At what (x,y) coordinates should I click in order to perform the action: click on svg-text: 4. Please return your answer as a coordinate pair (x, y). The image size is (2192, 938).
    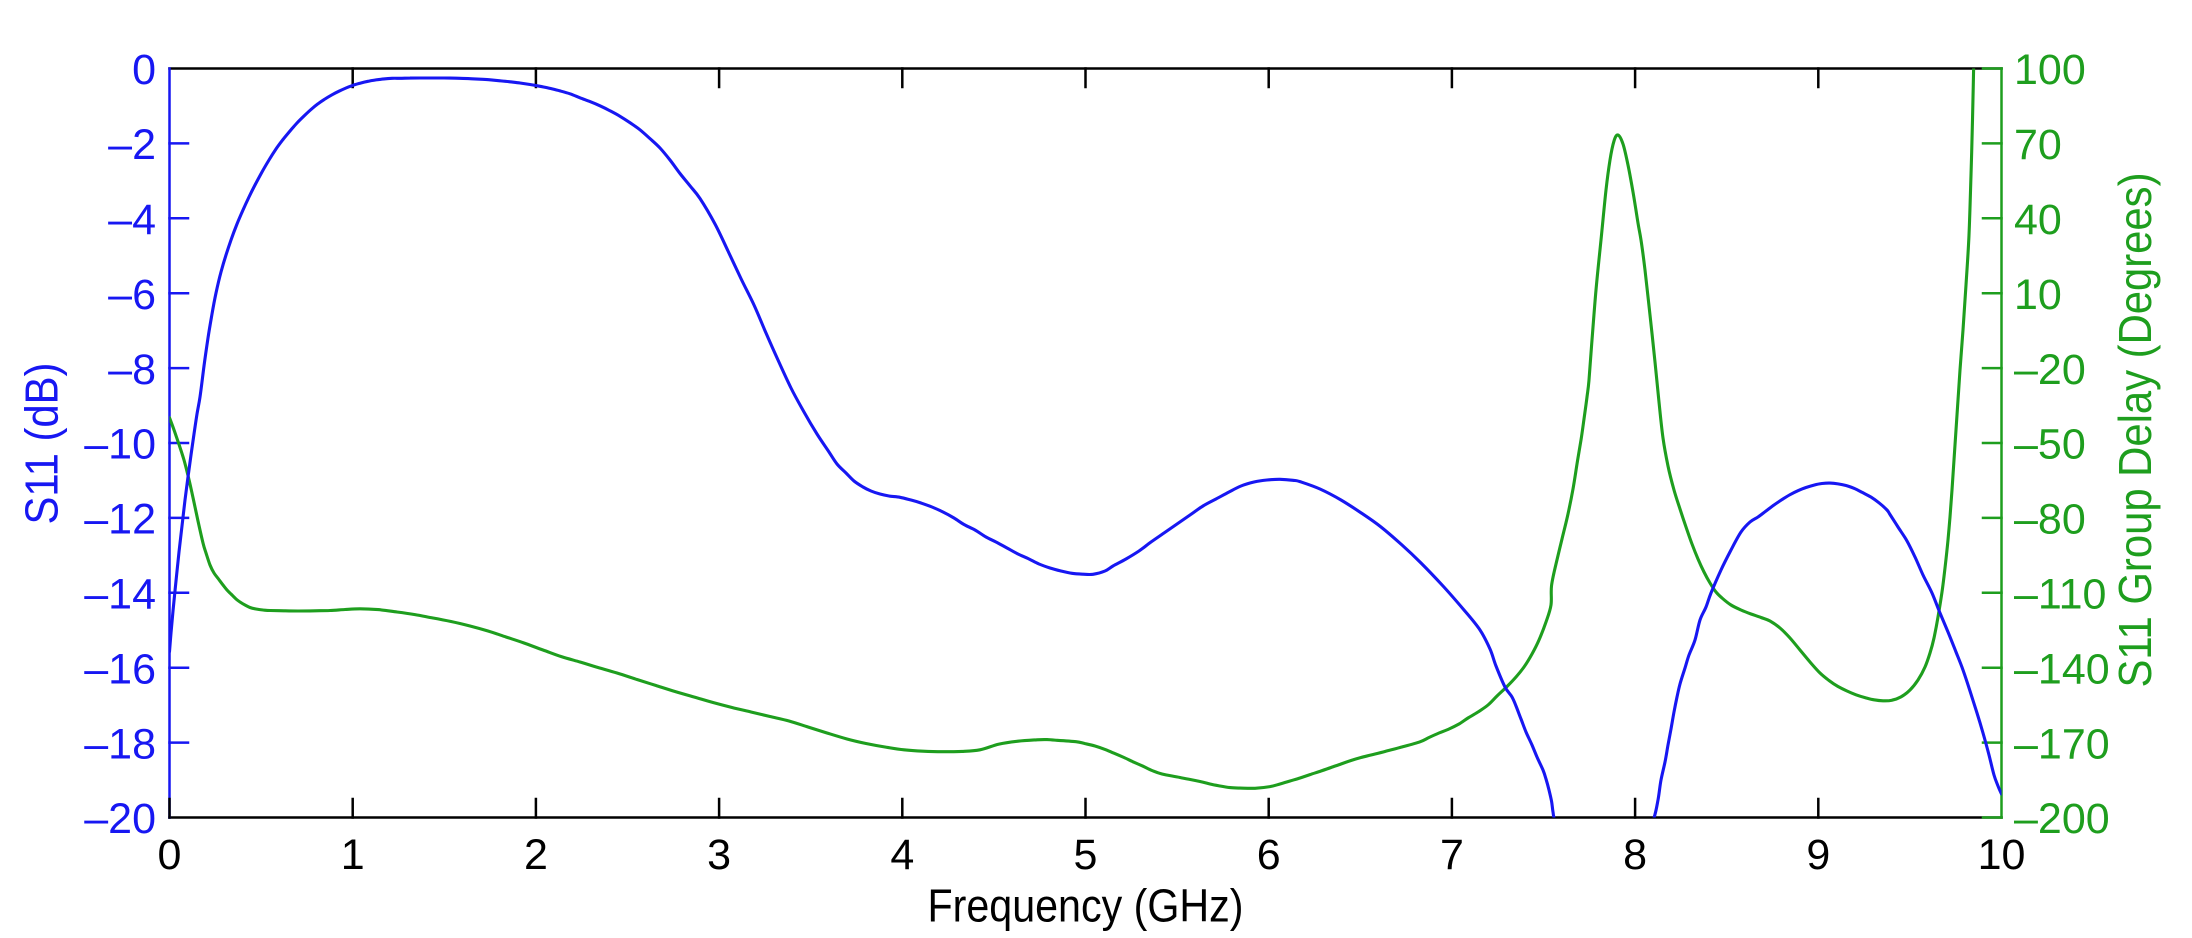
    Looking at the image, I should click on (902, 855).